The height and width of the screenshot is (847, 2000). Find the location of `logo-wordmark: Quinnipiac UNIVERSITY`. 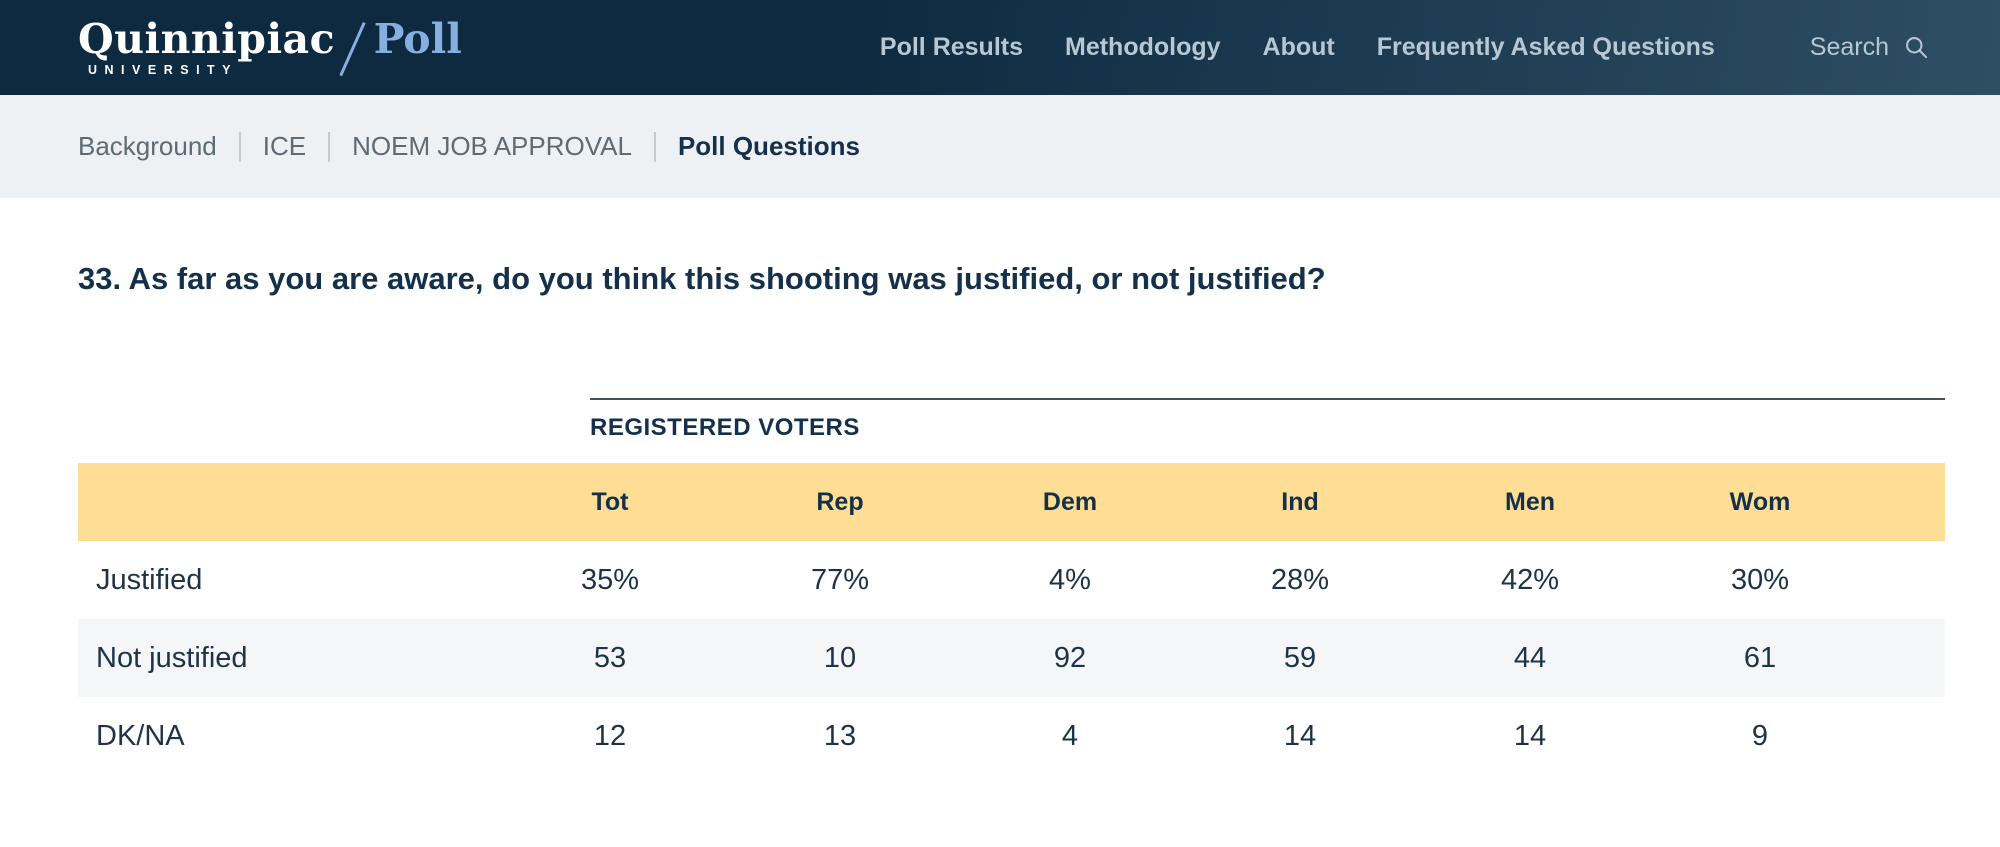

logo-wordmark: Quinnipiac UNIVERSITY is located at coordinates (206, 47).